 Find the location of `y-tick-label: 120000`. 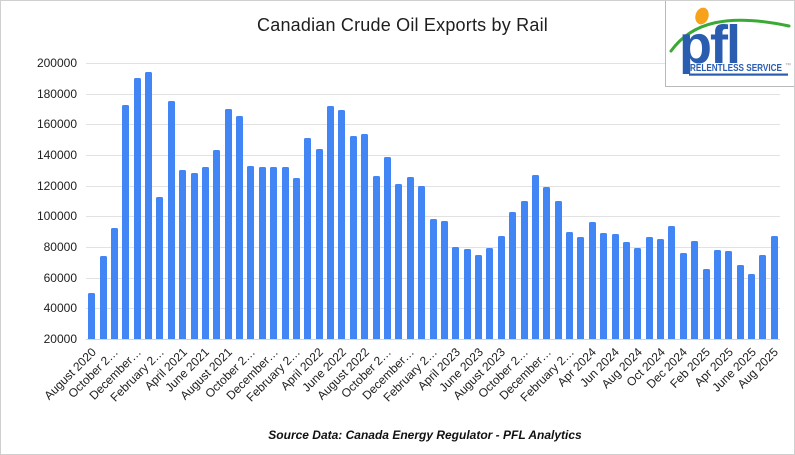

y-tick-label: 120000 is located at coordinates (56, 185).